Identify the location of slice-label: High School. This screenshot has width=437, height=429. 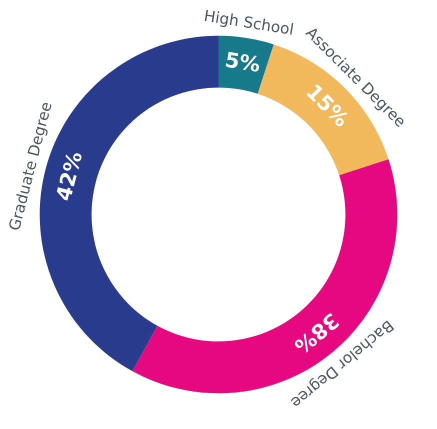
(249, 23).